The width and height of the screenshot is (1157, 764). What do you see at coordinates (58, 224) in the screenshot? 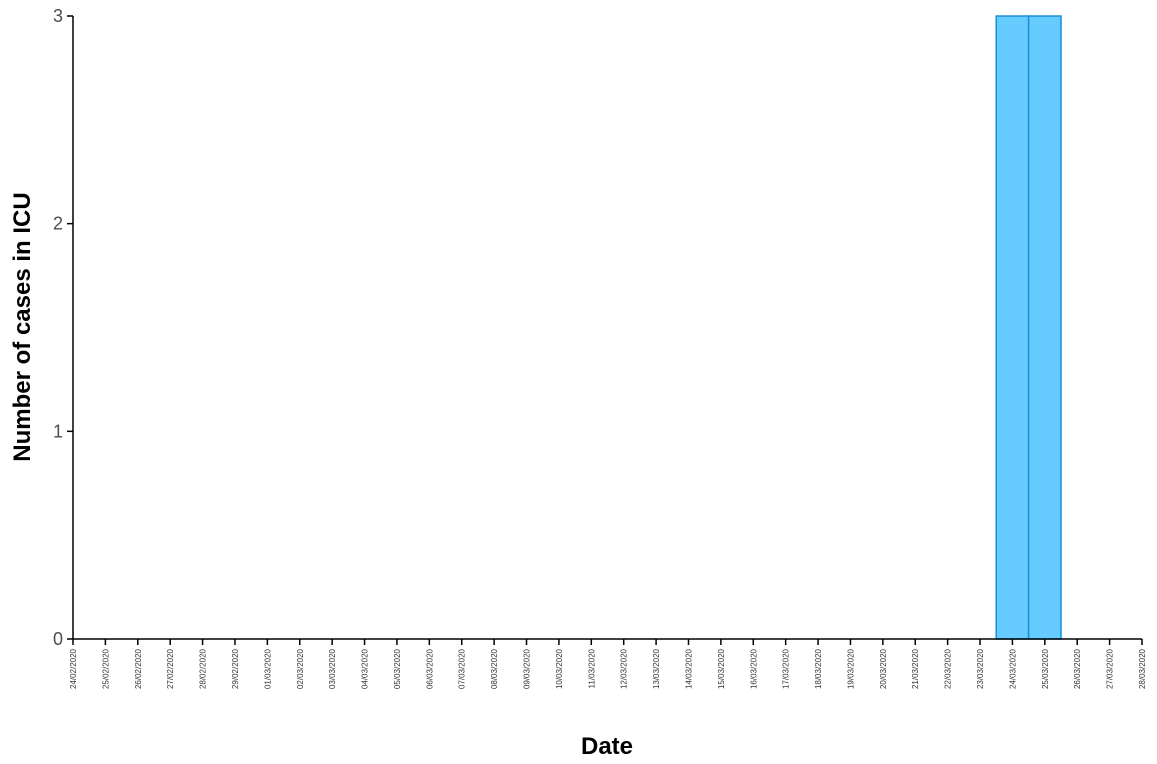
I see `y-tick-label: 2` at bounding box center [58, 224].